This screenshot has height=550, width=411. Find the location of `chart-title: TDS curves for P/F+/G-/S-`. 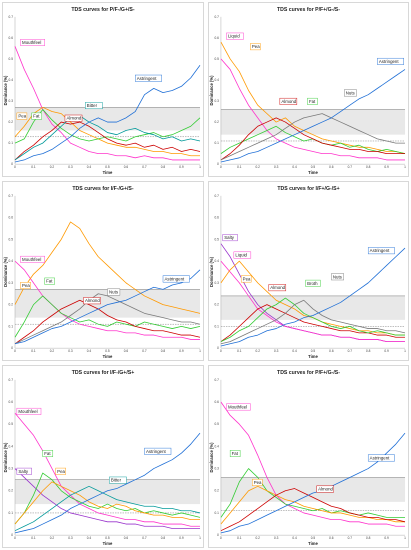

chart-title: TDS curves for P/F+/G-/S- is located at coordinates (308, 10).